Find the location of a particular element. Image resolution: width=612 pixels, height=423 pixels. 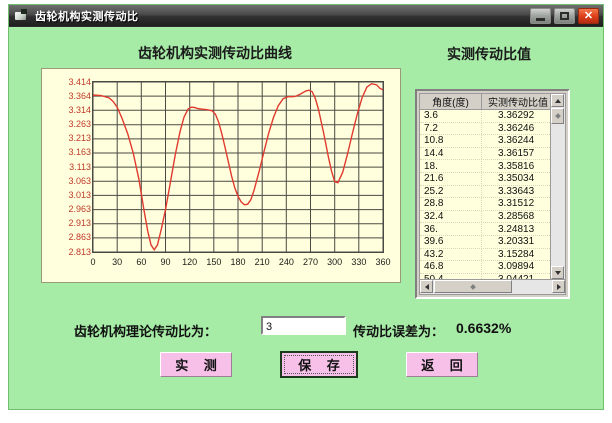

table-row: 43.2 3.15284 is located at coordinates (487, 255).